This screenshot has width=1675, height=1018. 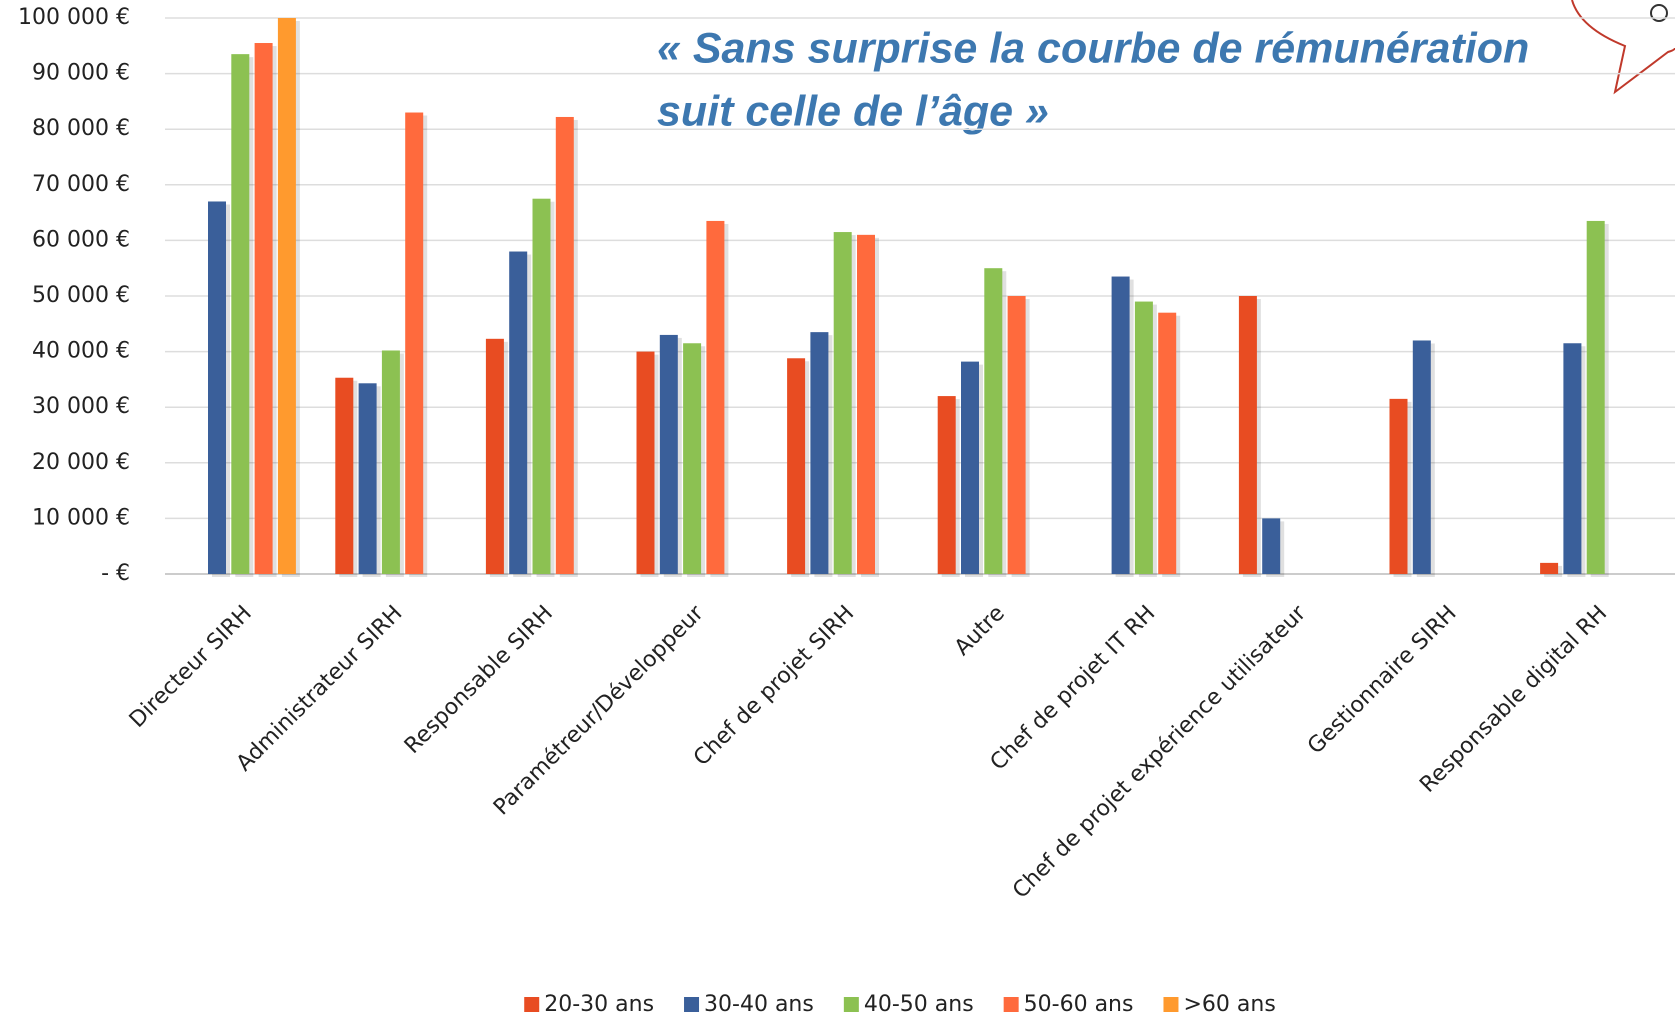 I want to click on legend-label: 30-40 ans, so click(x=759, y=1004).